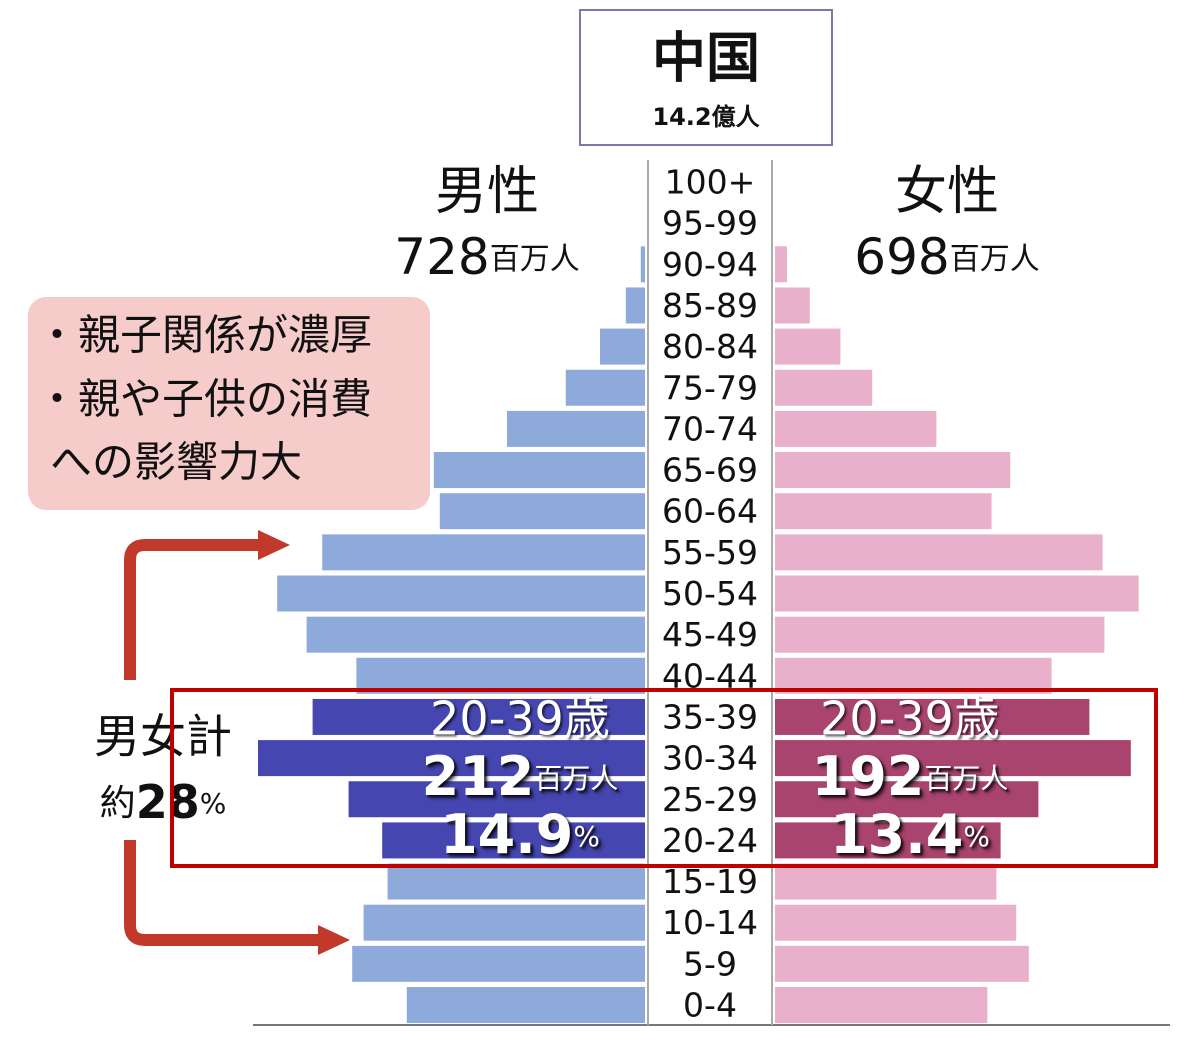 The height and width of the screenshot is (1057, 1200). What do you see at coordinates (118, 803) in the screenshot?
I see `combined-prefix: 約` at bounding box center [118, 803].